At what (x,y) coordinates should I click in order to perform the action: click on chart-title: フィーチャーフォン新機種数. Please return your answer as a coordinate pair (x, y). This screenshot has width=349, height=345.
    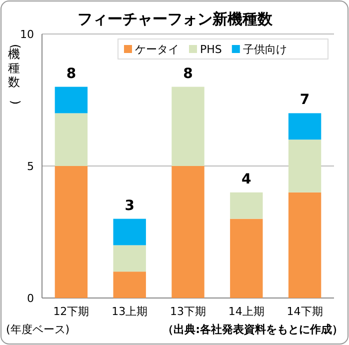
    Looking at the image, I should click on (176, 19).